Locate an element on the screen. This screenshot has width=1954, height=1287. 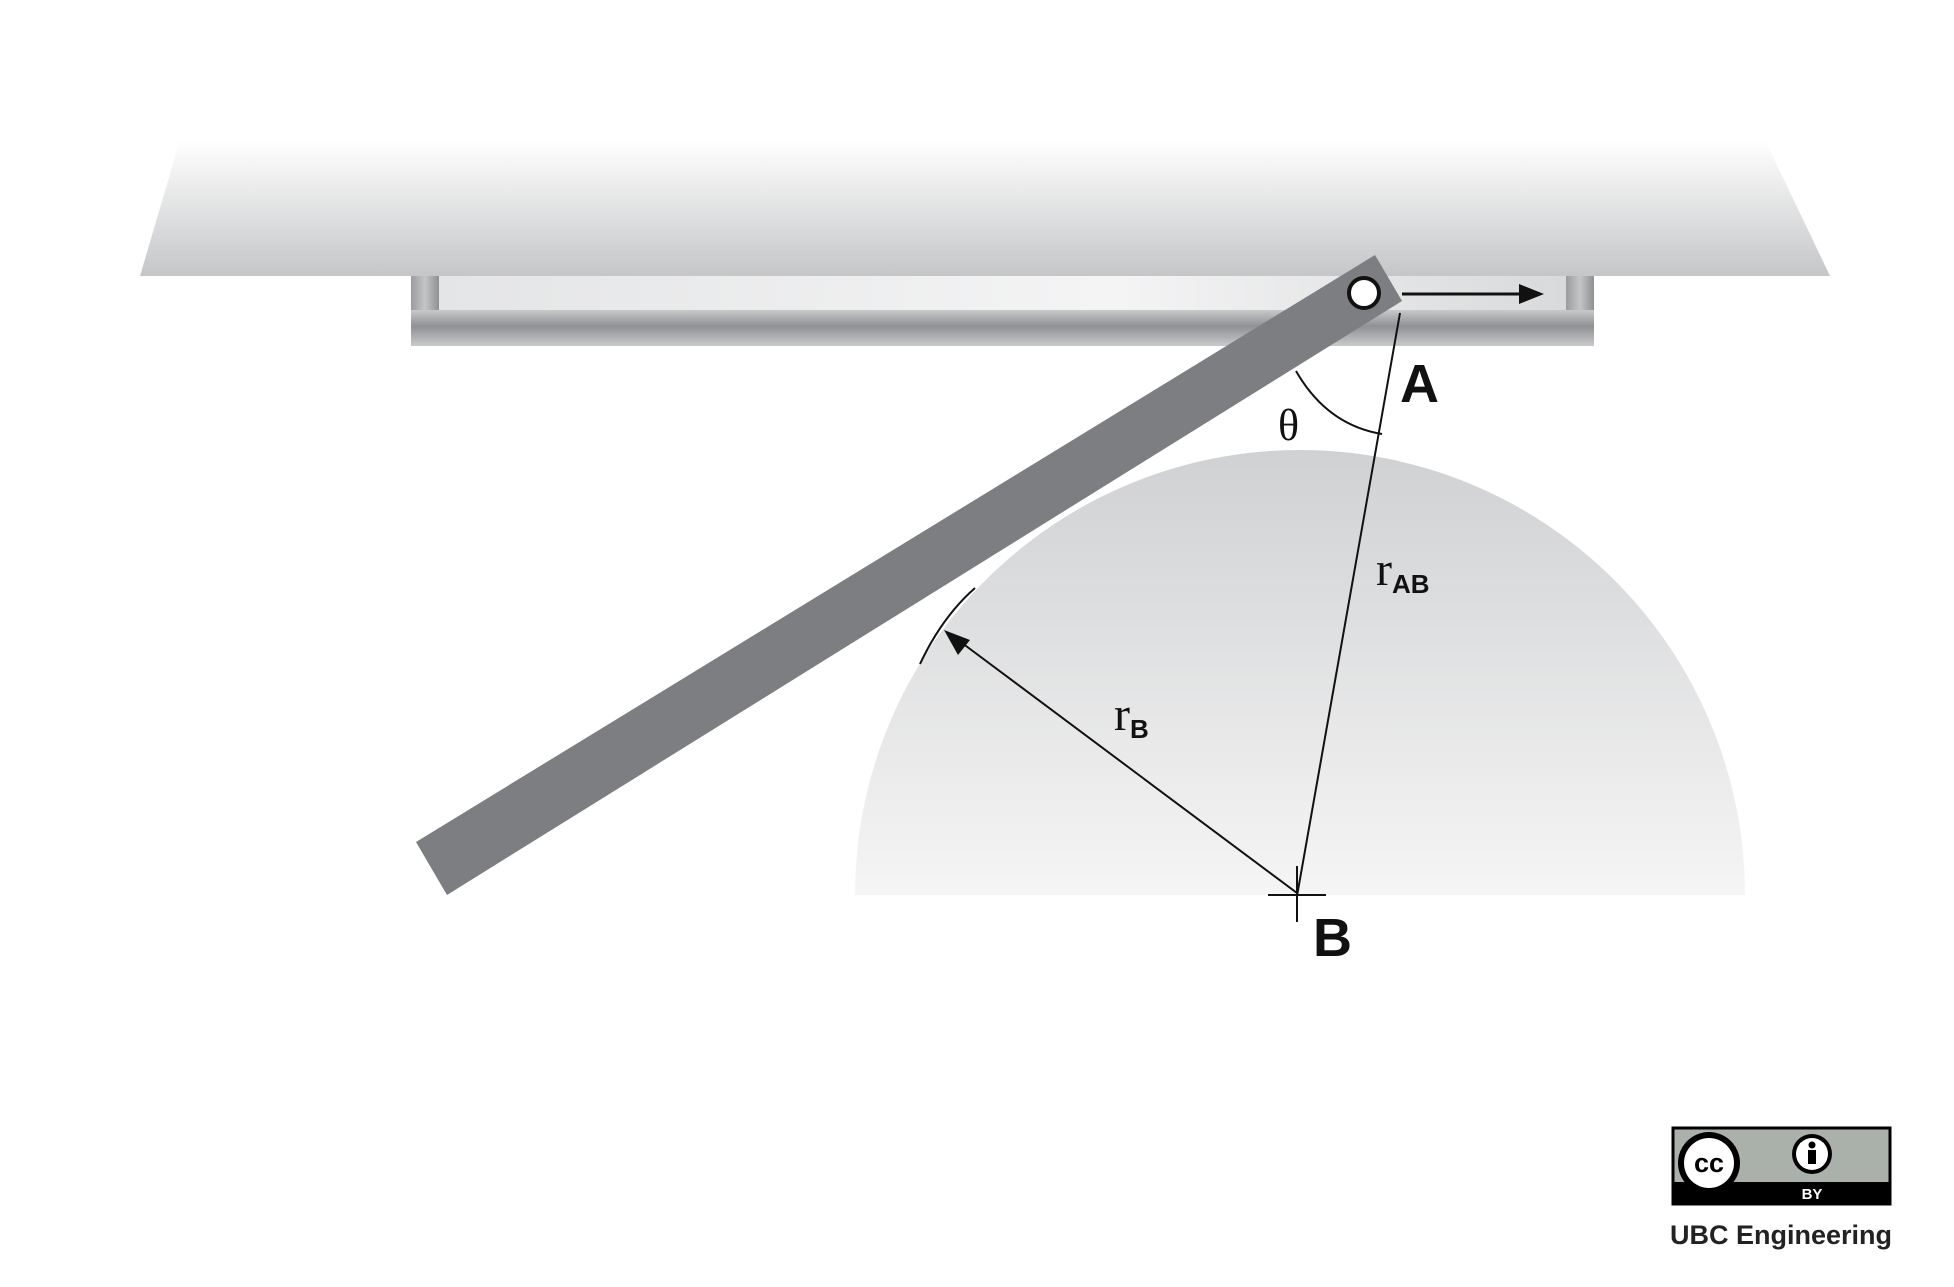
velocity-arrowhead is located at coordinates (1531, 294).